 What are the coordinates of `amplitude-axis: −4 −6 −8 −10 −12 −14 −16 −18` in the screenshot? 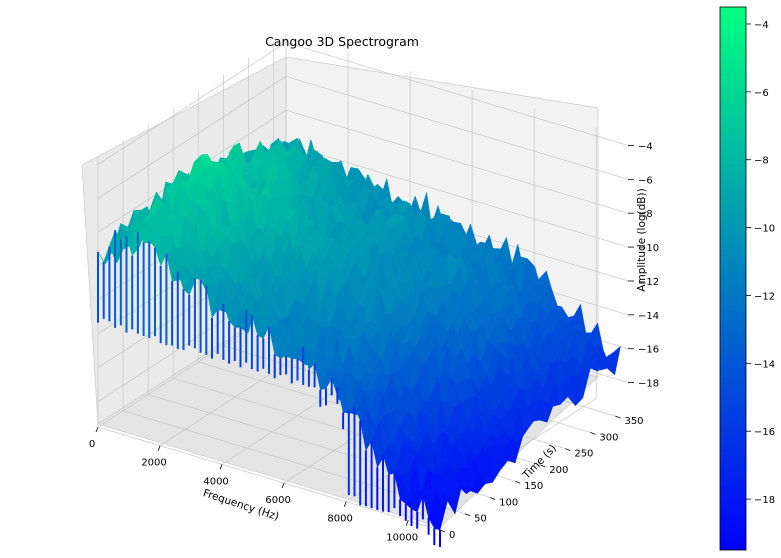 It's located at (643, 265).